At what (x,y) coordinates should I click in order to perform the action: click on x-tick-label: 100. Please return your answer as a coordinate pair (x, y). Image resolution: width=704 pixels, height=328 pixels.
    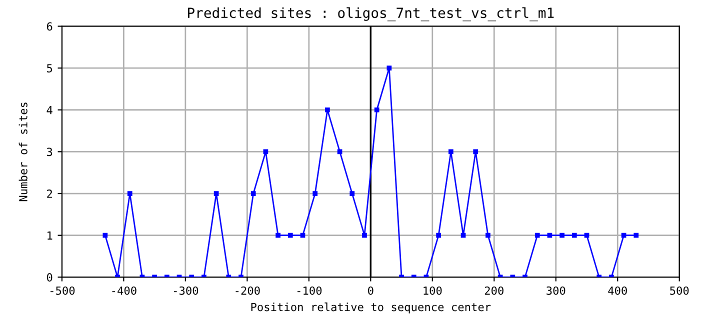
    Looking at the image, I should click on (433, 290).